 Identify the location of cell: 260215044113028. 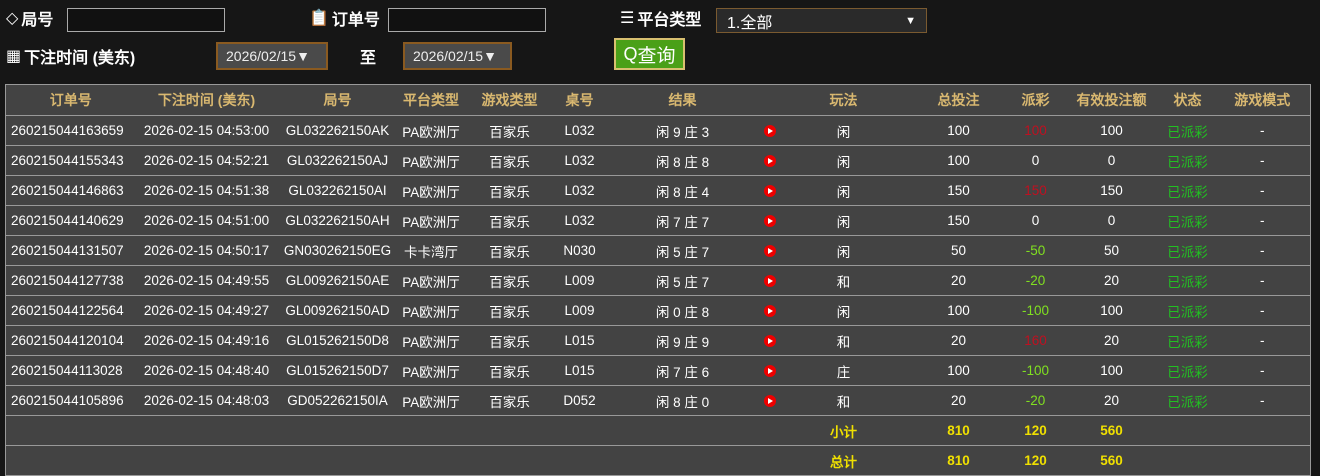
(70, 370).